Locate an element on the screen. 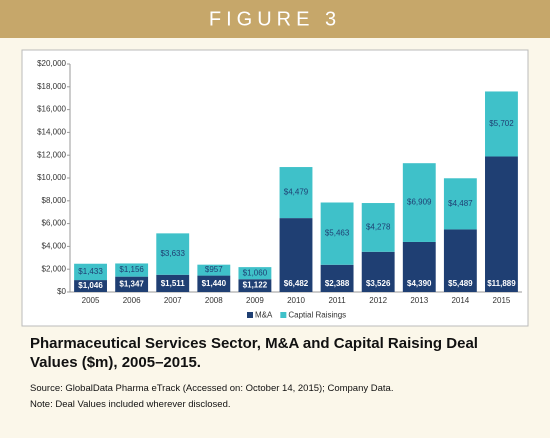  value-label: $5,702 is located at coordinates (501, 123).